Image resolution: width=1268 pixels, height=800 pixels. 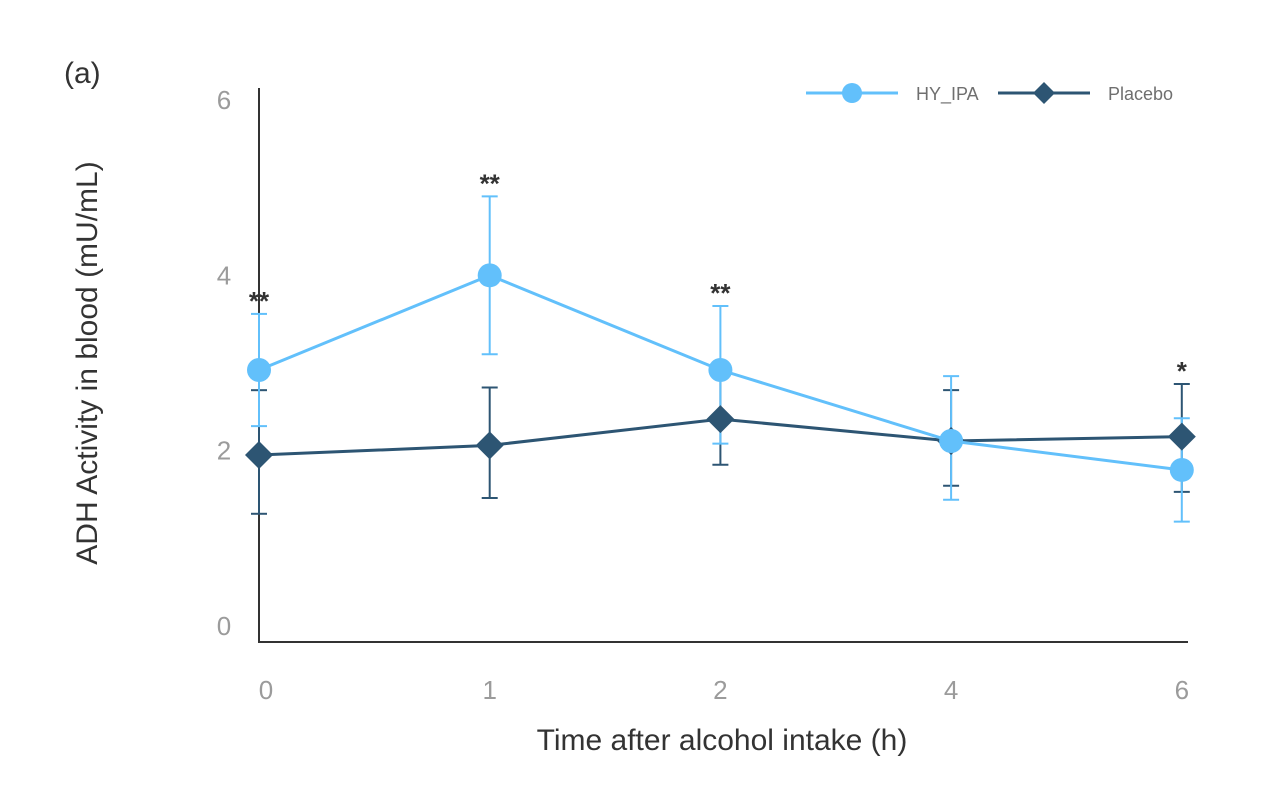 I want to click on y-tick-labels: 0 2 4 6, so click(x=224, y=363).